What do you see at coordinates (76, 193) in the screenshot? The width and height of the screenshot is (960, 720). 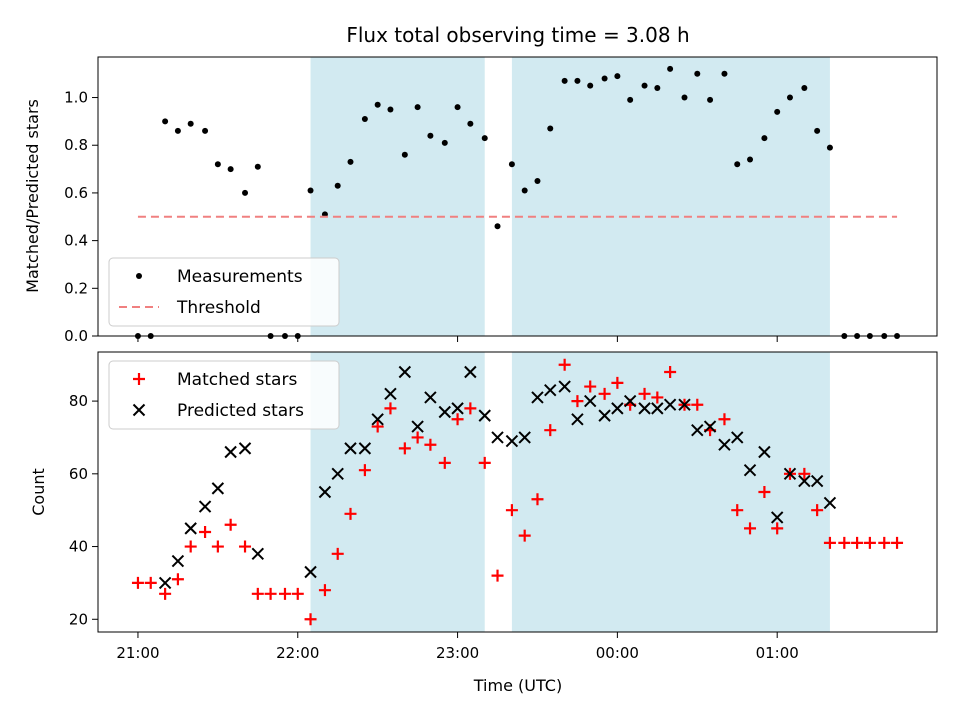 I see `top-y-tick-label-3: 0.6` at bounding box center [76, 193].